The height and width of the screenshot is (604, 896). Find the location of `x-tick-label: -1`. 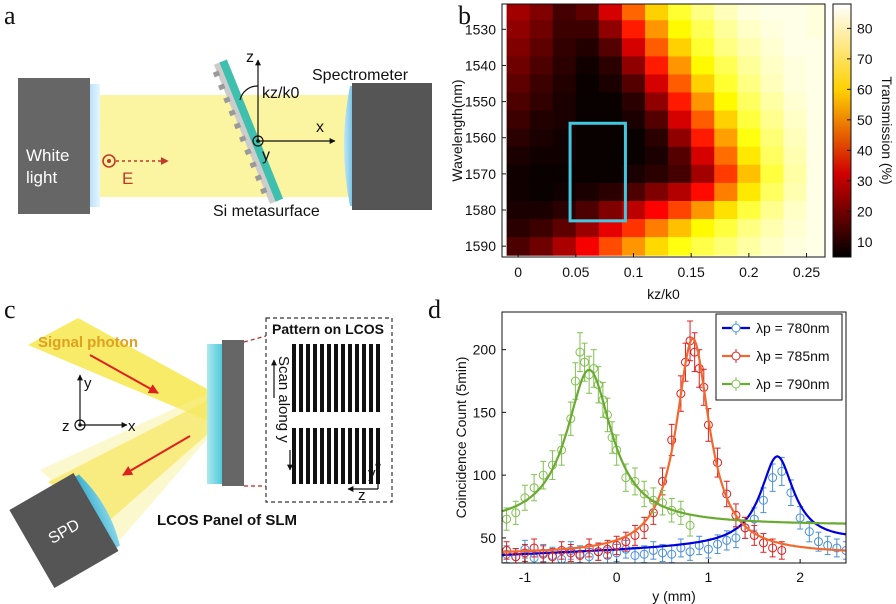

x-tick-label: -1 is located at coordinates (525, 577).